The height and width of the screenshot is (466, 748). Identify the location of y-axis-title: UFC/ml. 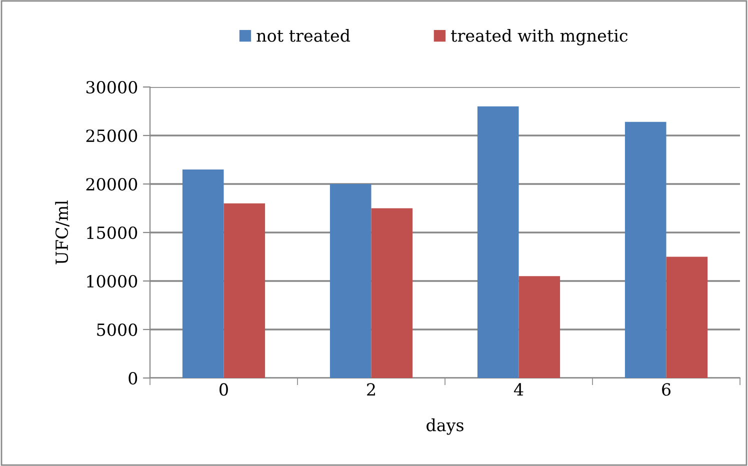
(62, 232).